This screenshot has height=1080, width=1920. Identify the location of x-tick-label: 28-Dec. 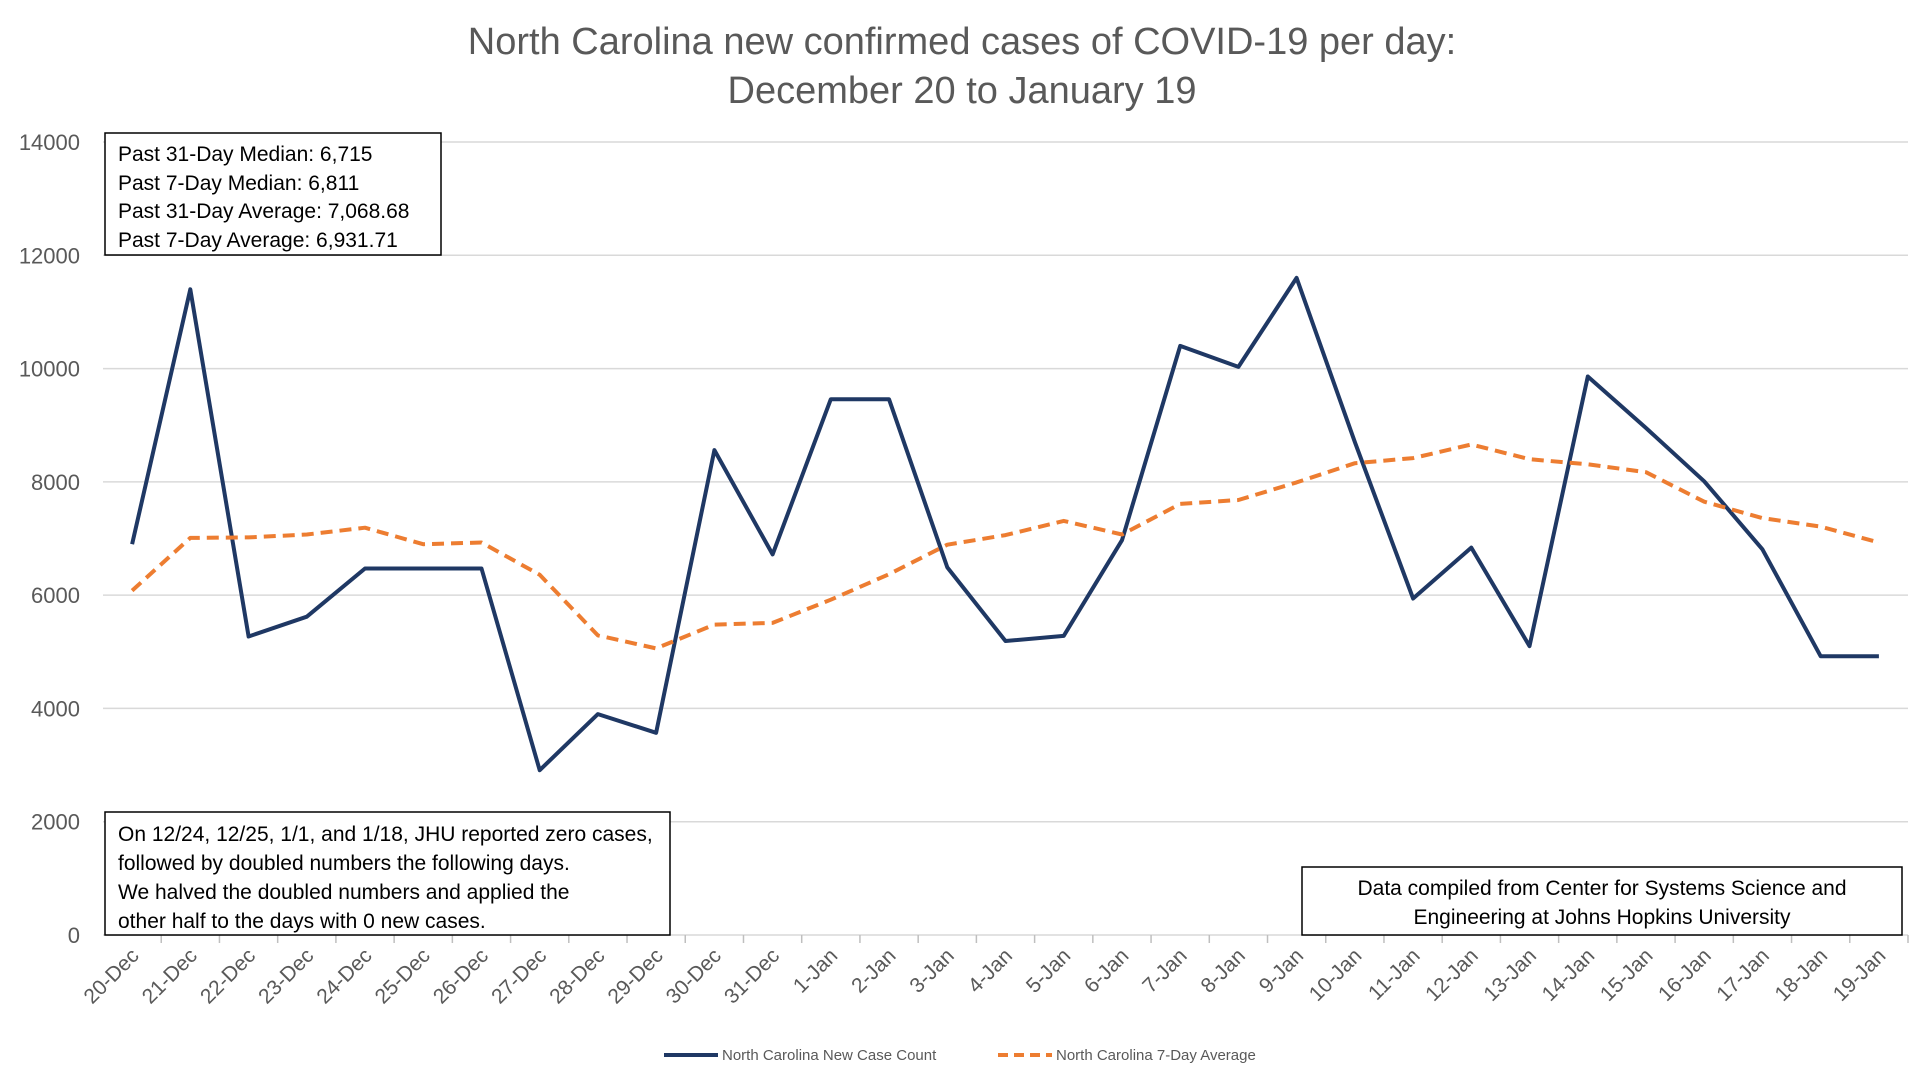
(577, 976).